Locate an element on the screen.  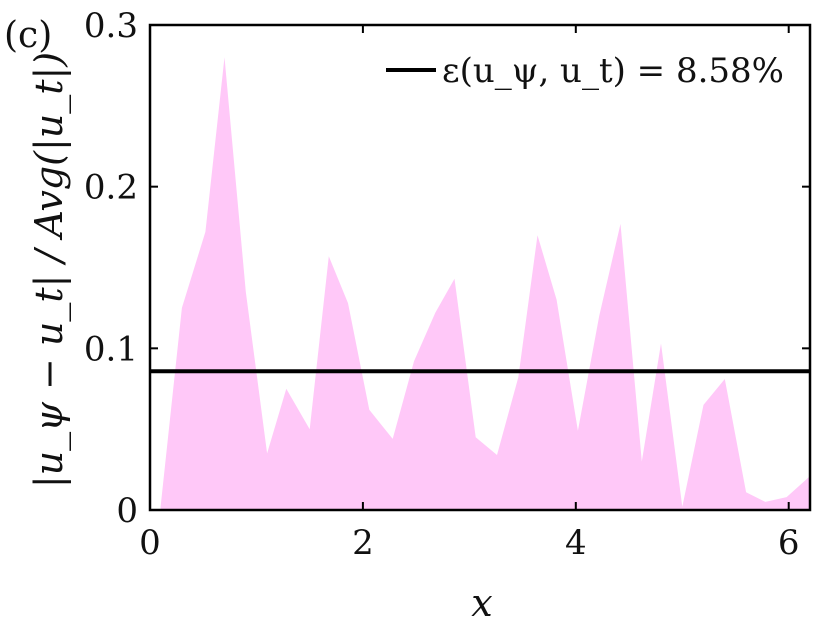
y-axis-label: |u_ψ − u_t| / Avg(|u_t|) is located at coordinates (49, 270).